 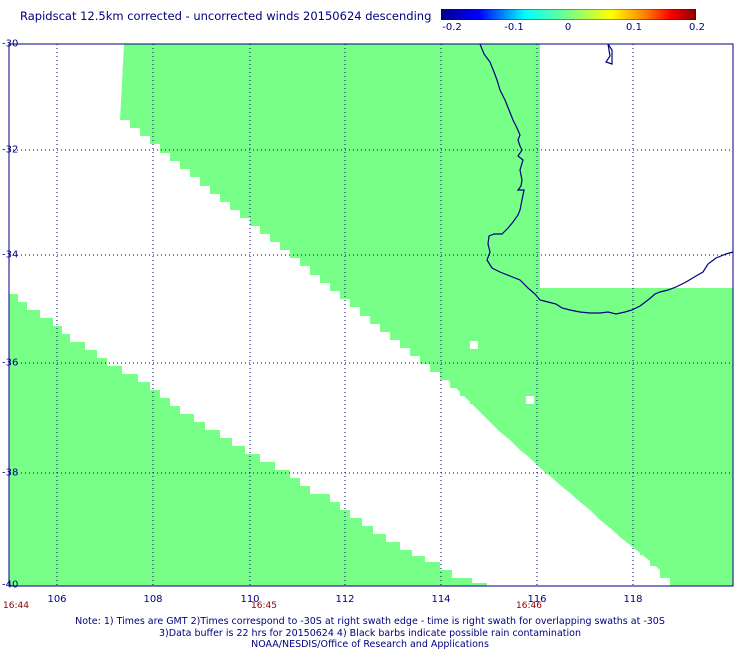 I want to click on colorbar-tick: 0.1, so click(x=634, y=27).